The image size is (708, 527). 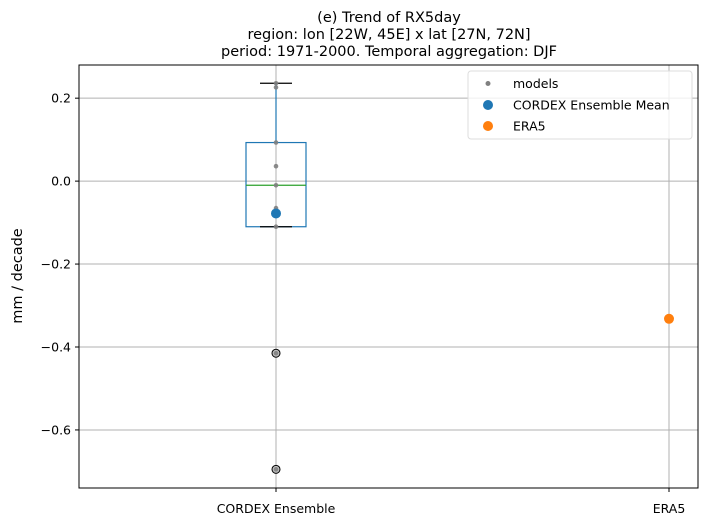 I want to click on legend-marker-era5, so click(x=488, y=126).